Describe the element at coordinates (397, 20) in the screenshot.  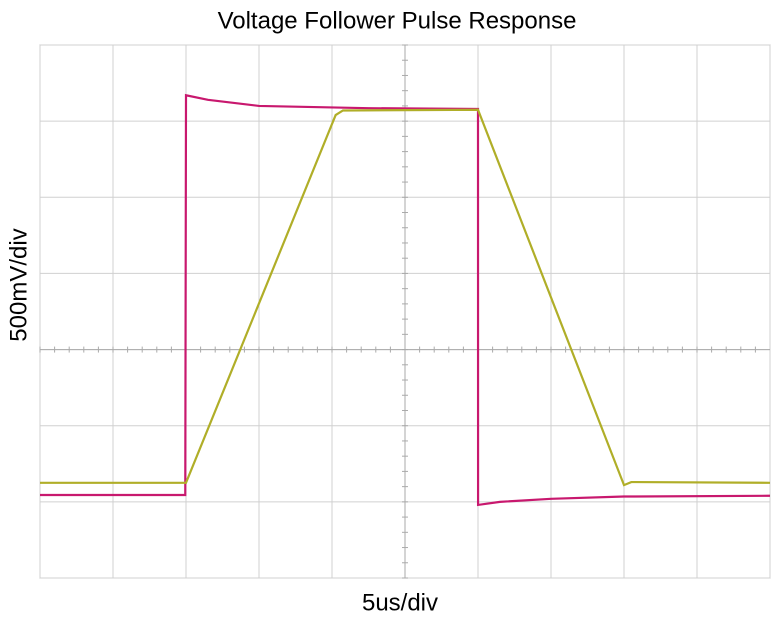
I see `chart-title: Voltage Follower Pulse Response` at that location.